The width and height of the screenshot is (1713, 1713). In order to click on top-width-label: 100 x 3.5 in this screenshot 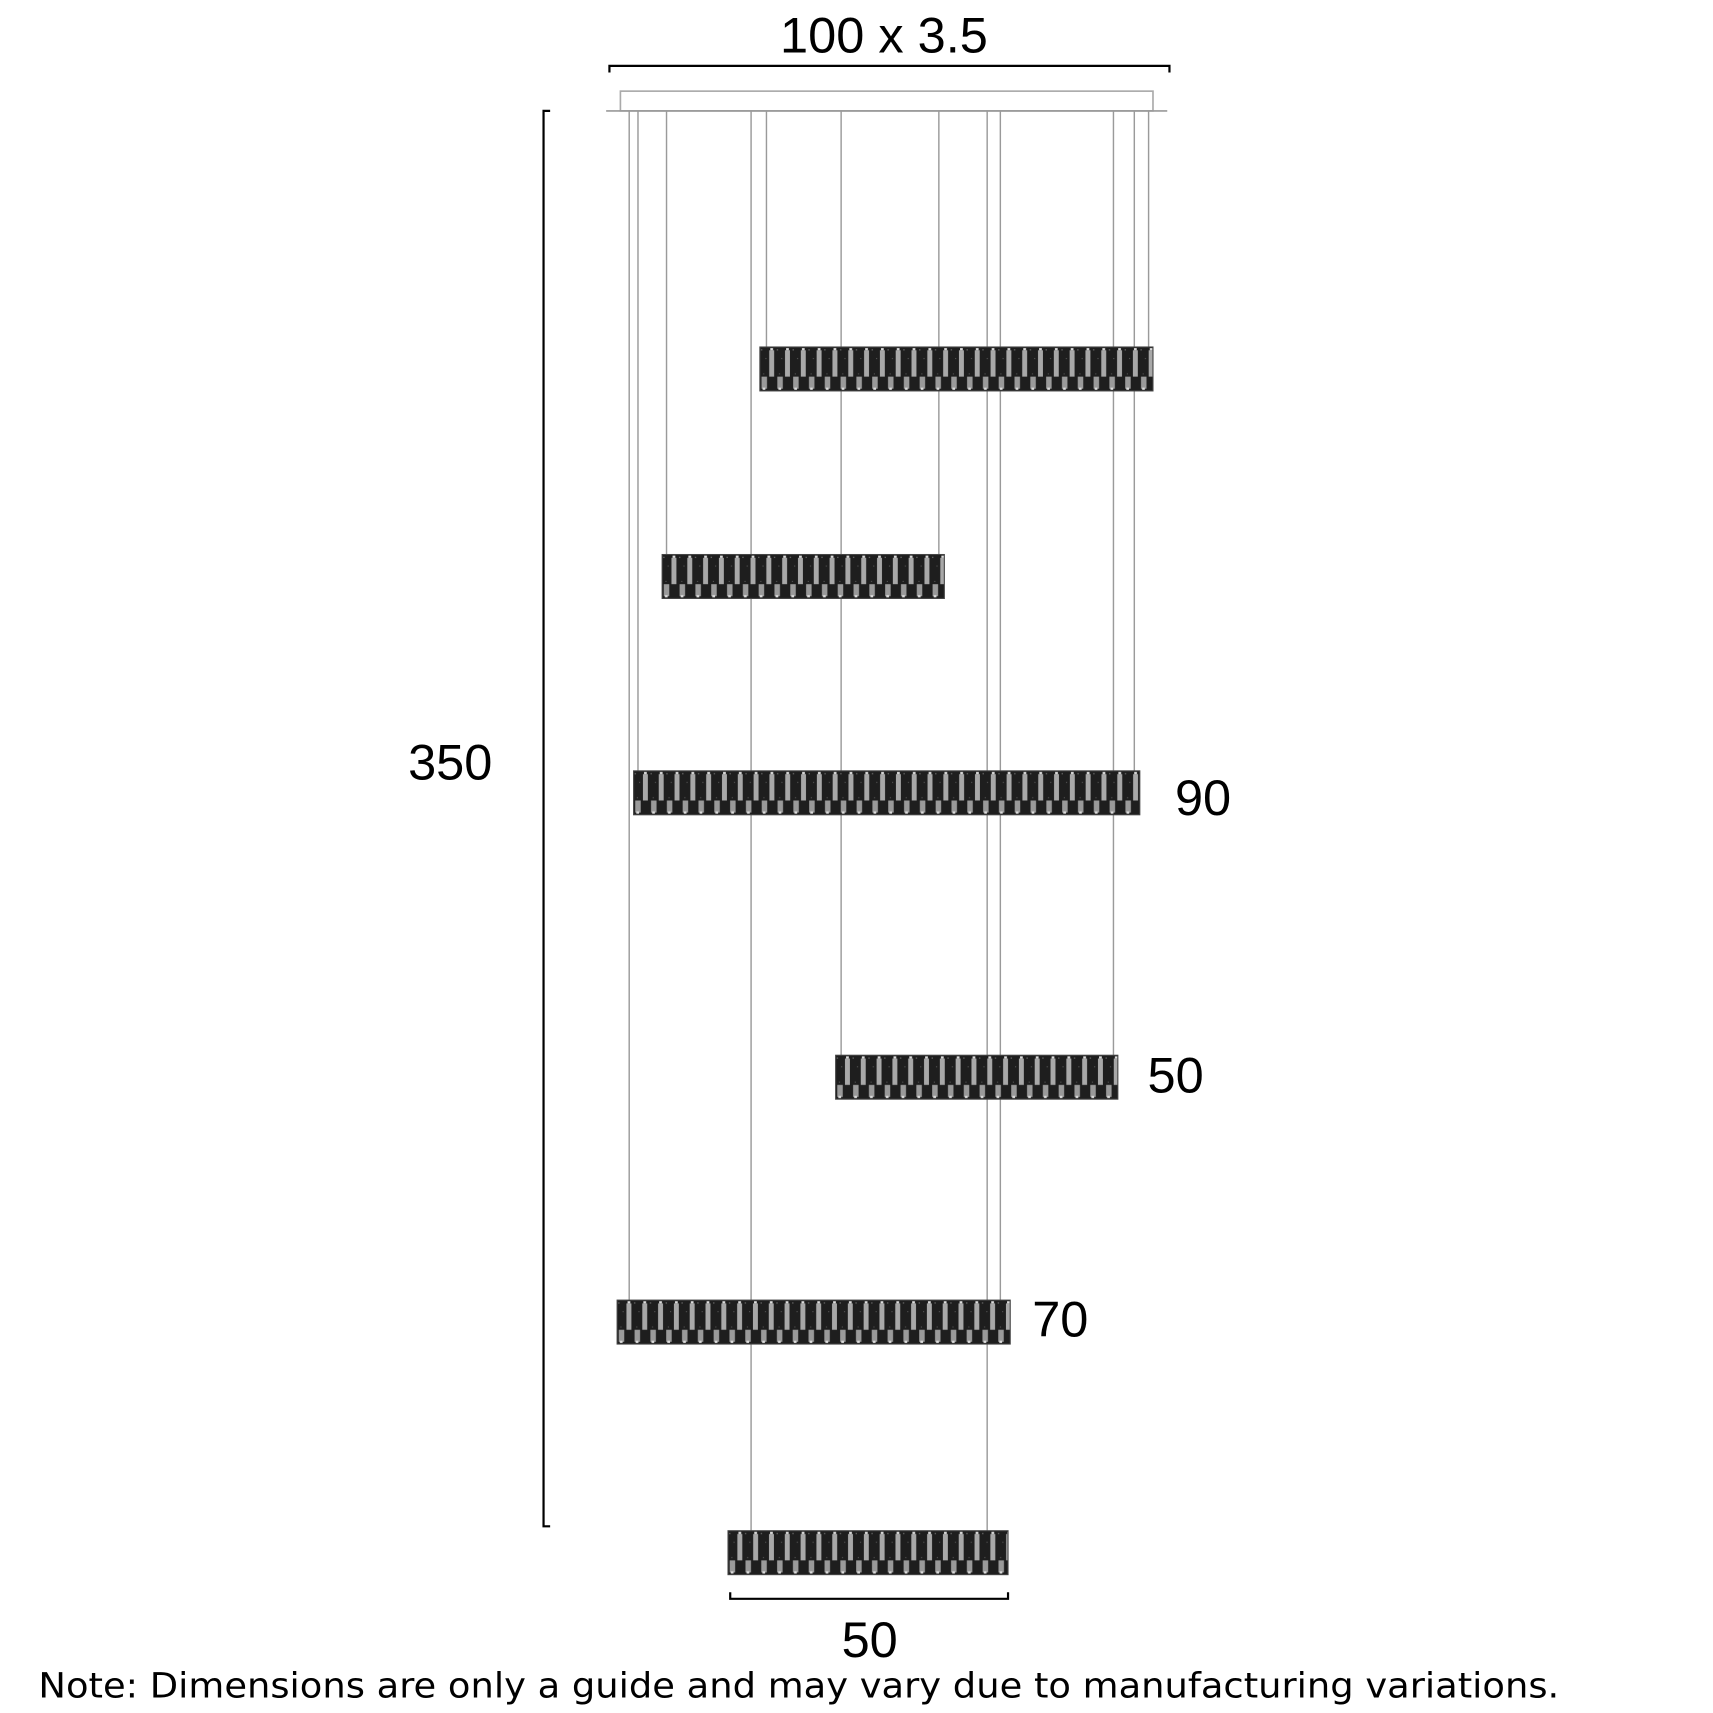, I will do `click(884, 35)`.